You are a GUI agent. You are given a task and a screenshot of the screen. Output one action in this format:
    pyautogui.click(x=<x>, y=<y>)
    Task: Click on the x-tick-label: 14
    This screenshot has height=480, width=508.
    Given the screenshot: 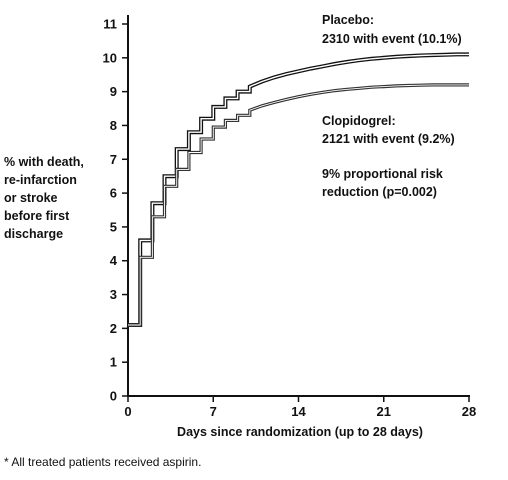 What is the action you would take?
    pyautogui.click(x=298, y=411)
    